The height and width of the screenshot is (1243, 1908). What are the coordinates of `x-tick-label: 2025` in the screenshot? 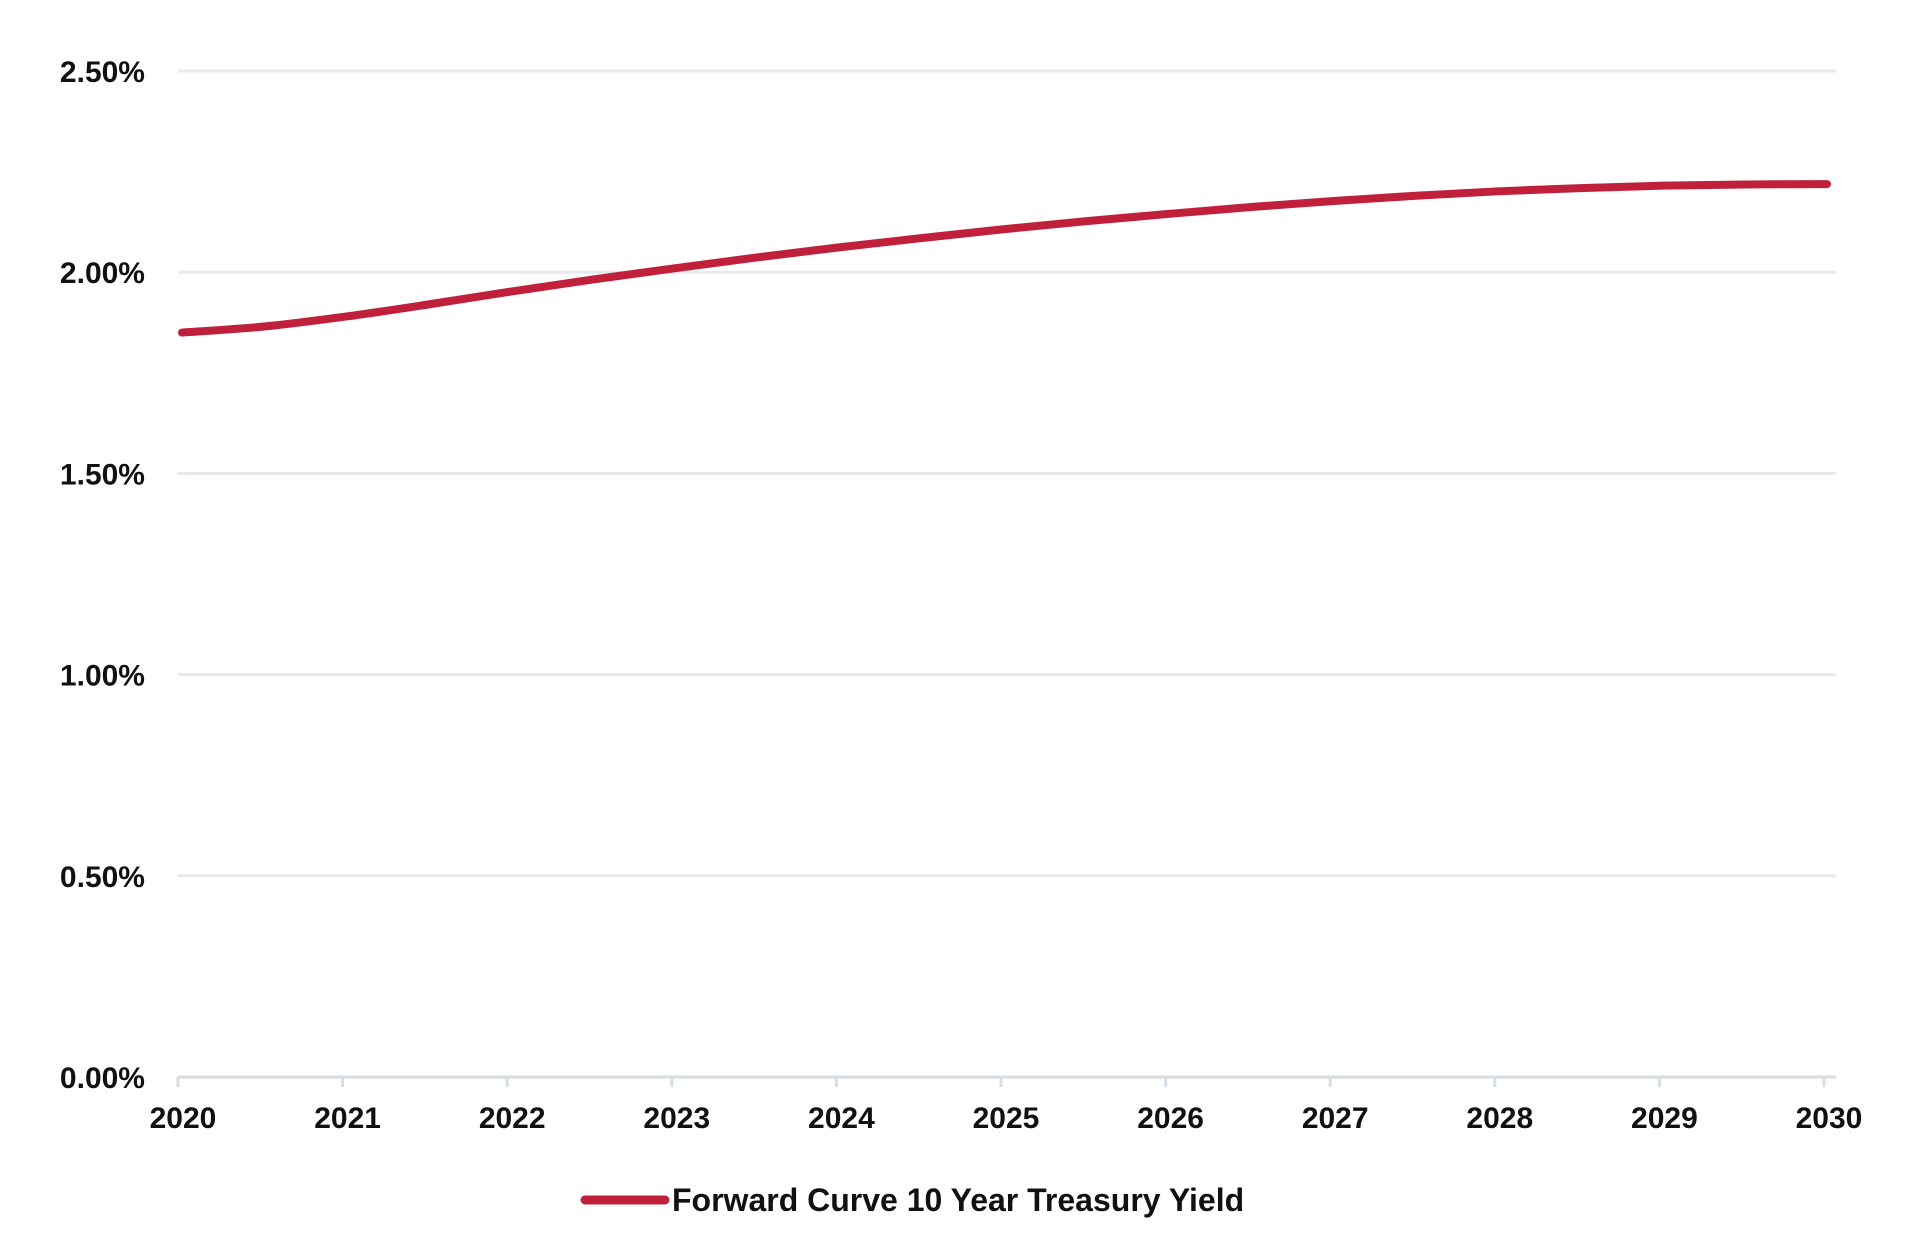 It's located at (1006, 1118).